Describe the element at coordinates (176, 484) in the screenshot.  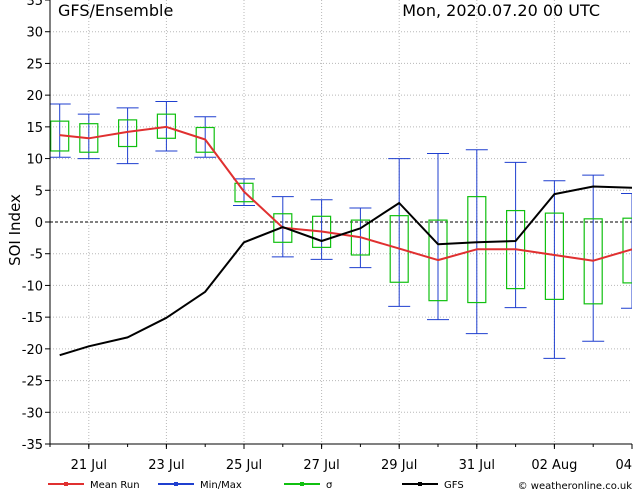
I see `legend-marker-minmax` at that location.